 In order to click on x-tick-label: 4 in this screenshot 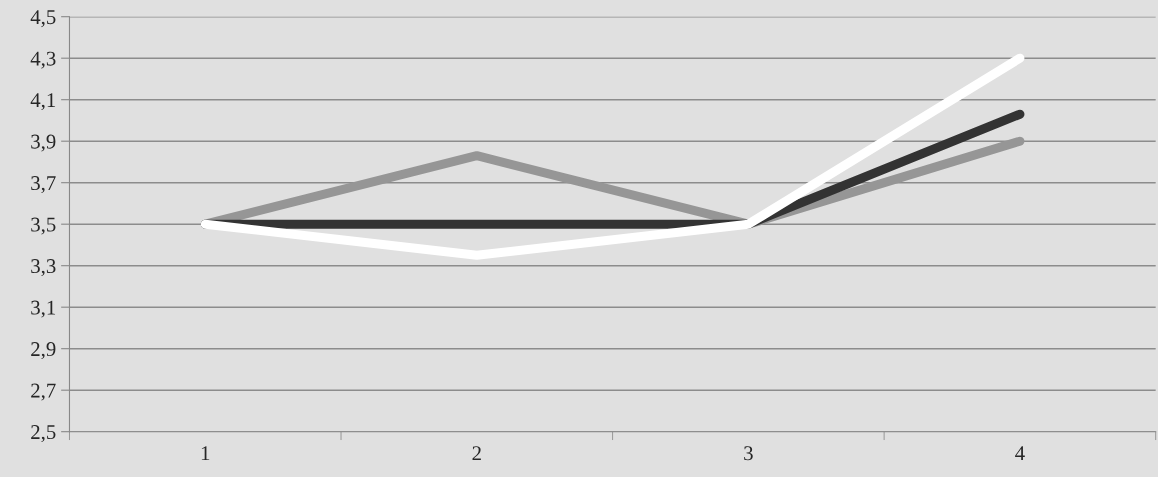, I will do `click(1020, 453)`.